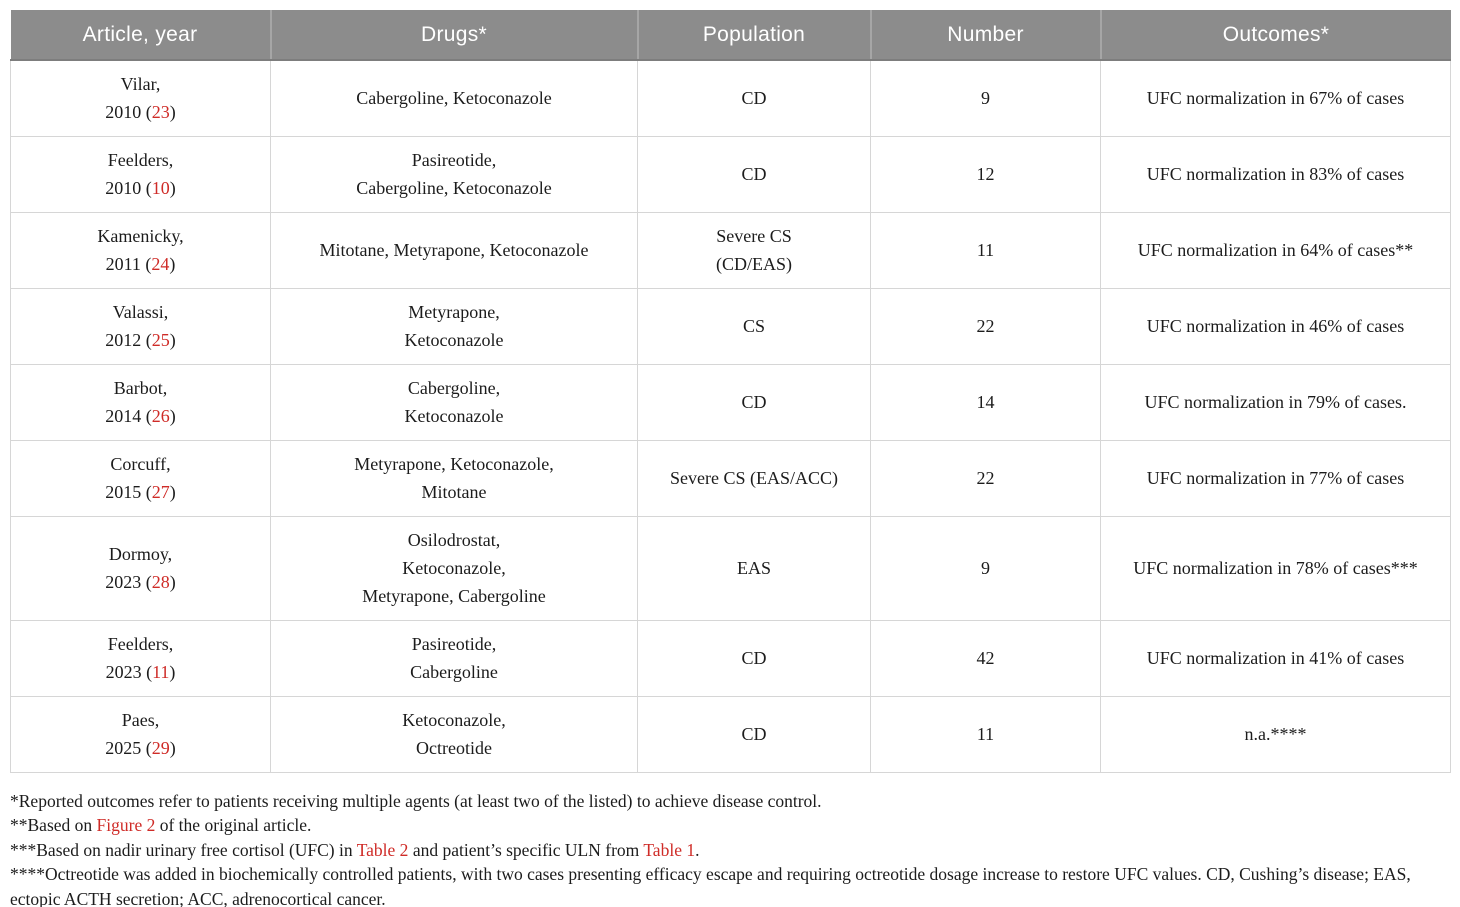  What do you see at coordinates (140, 388) in the screenshot?
I see `study-author: Barbot,` at bounding box center [140, 388].